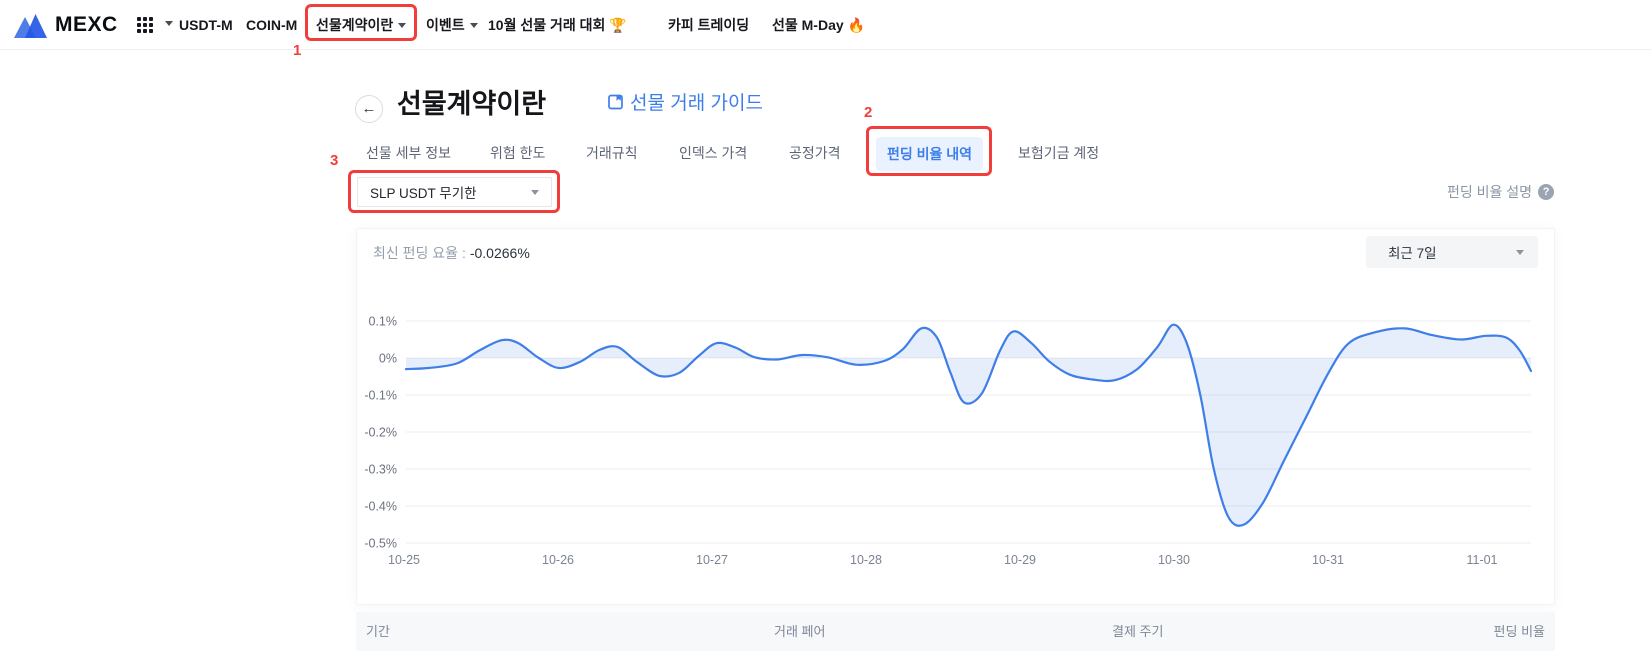 The height and width of the screenshot is (651, 1651). What do you see at coordinates (1546, 192) in the screenshot?
I see `question-mark-icon: ?` at bounding box center [1546, 192].